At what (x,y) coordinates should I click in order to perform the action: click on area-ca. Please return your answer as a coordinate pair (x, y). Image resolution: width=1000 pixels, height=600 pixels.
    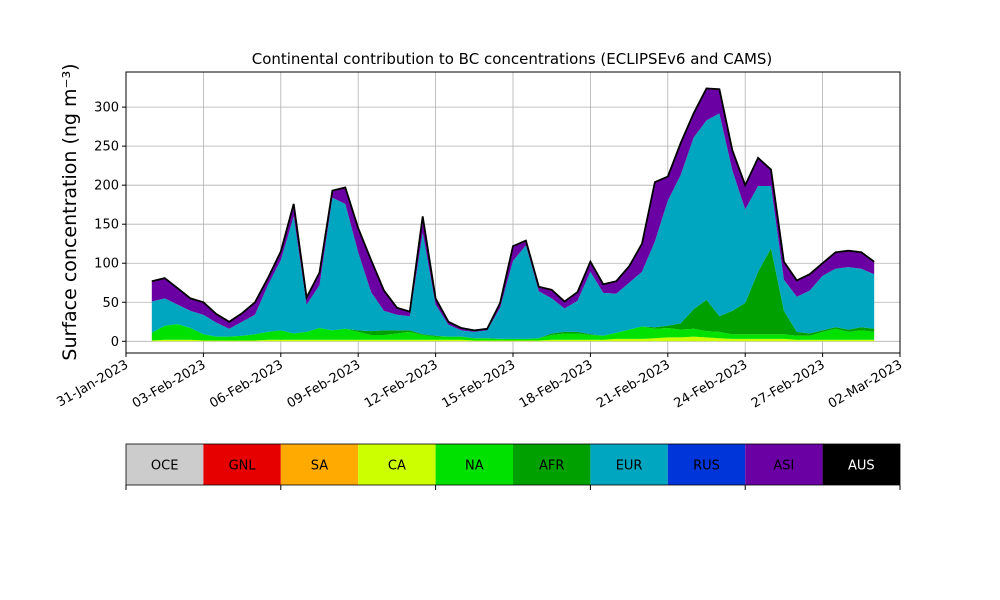
    Looking at the image, I should click on (513, 339).